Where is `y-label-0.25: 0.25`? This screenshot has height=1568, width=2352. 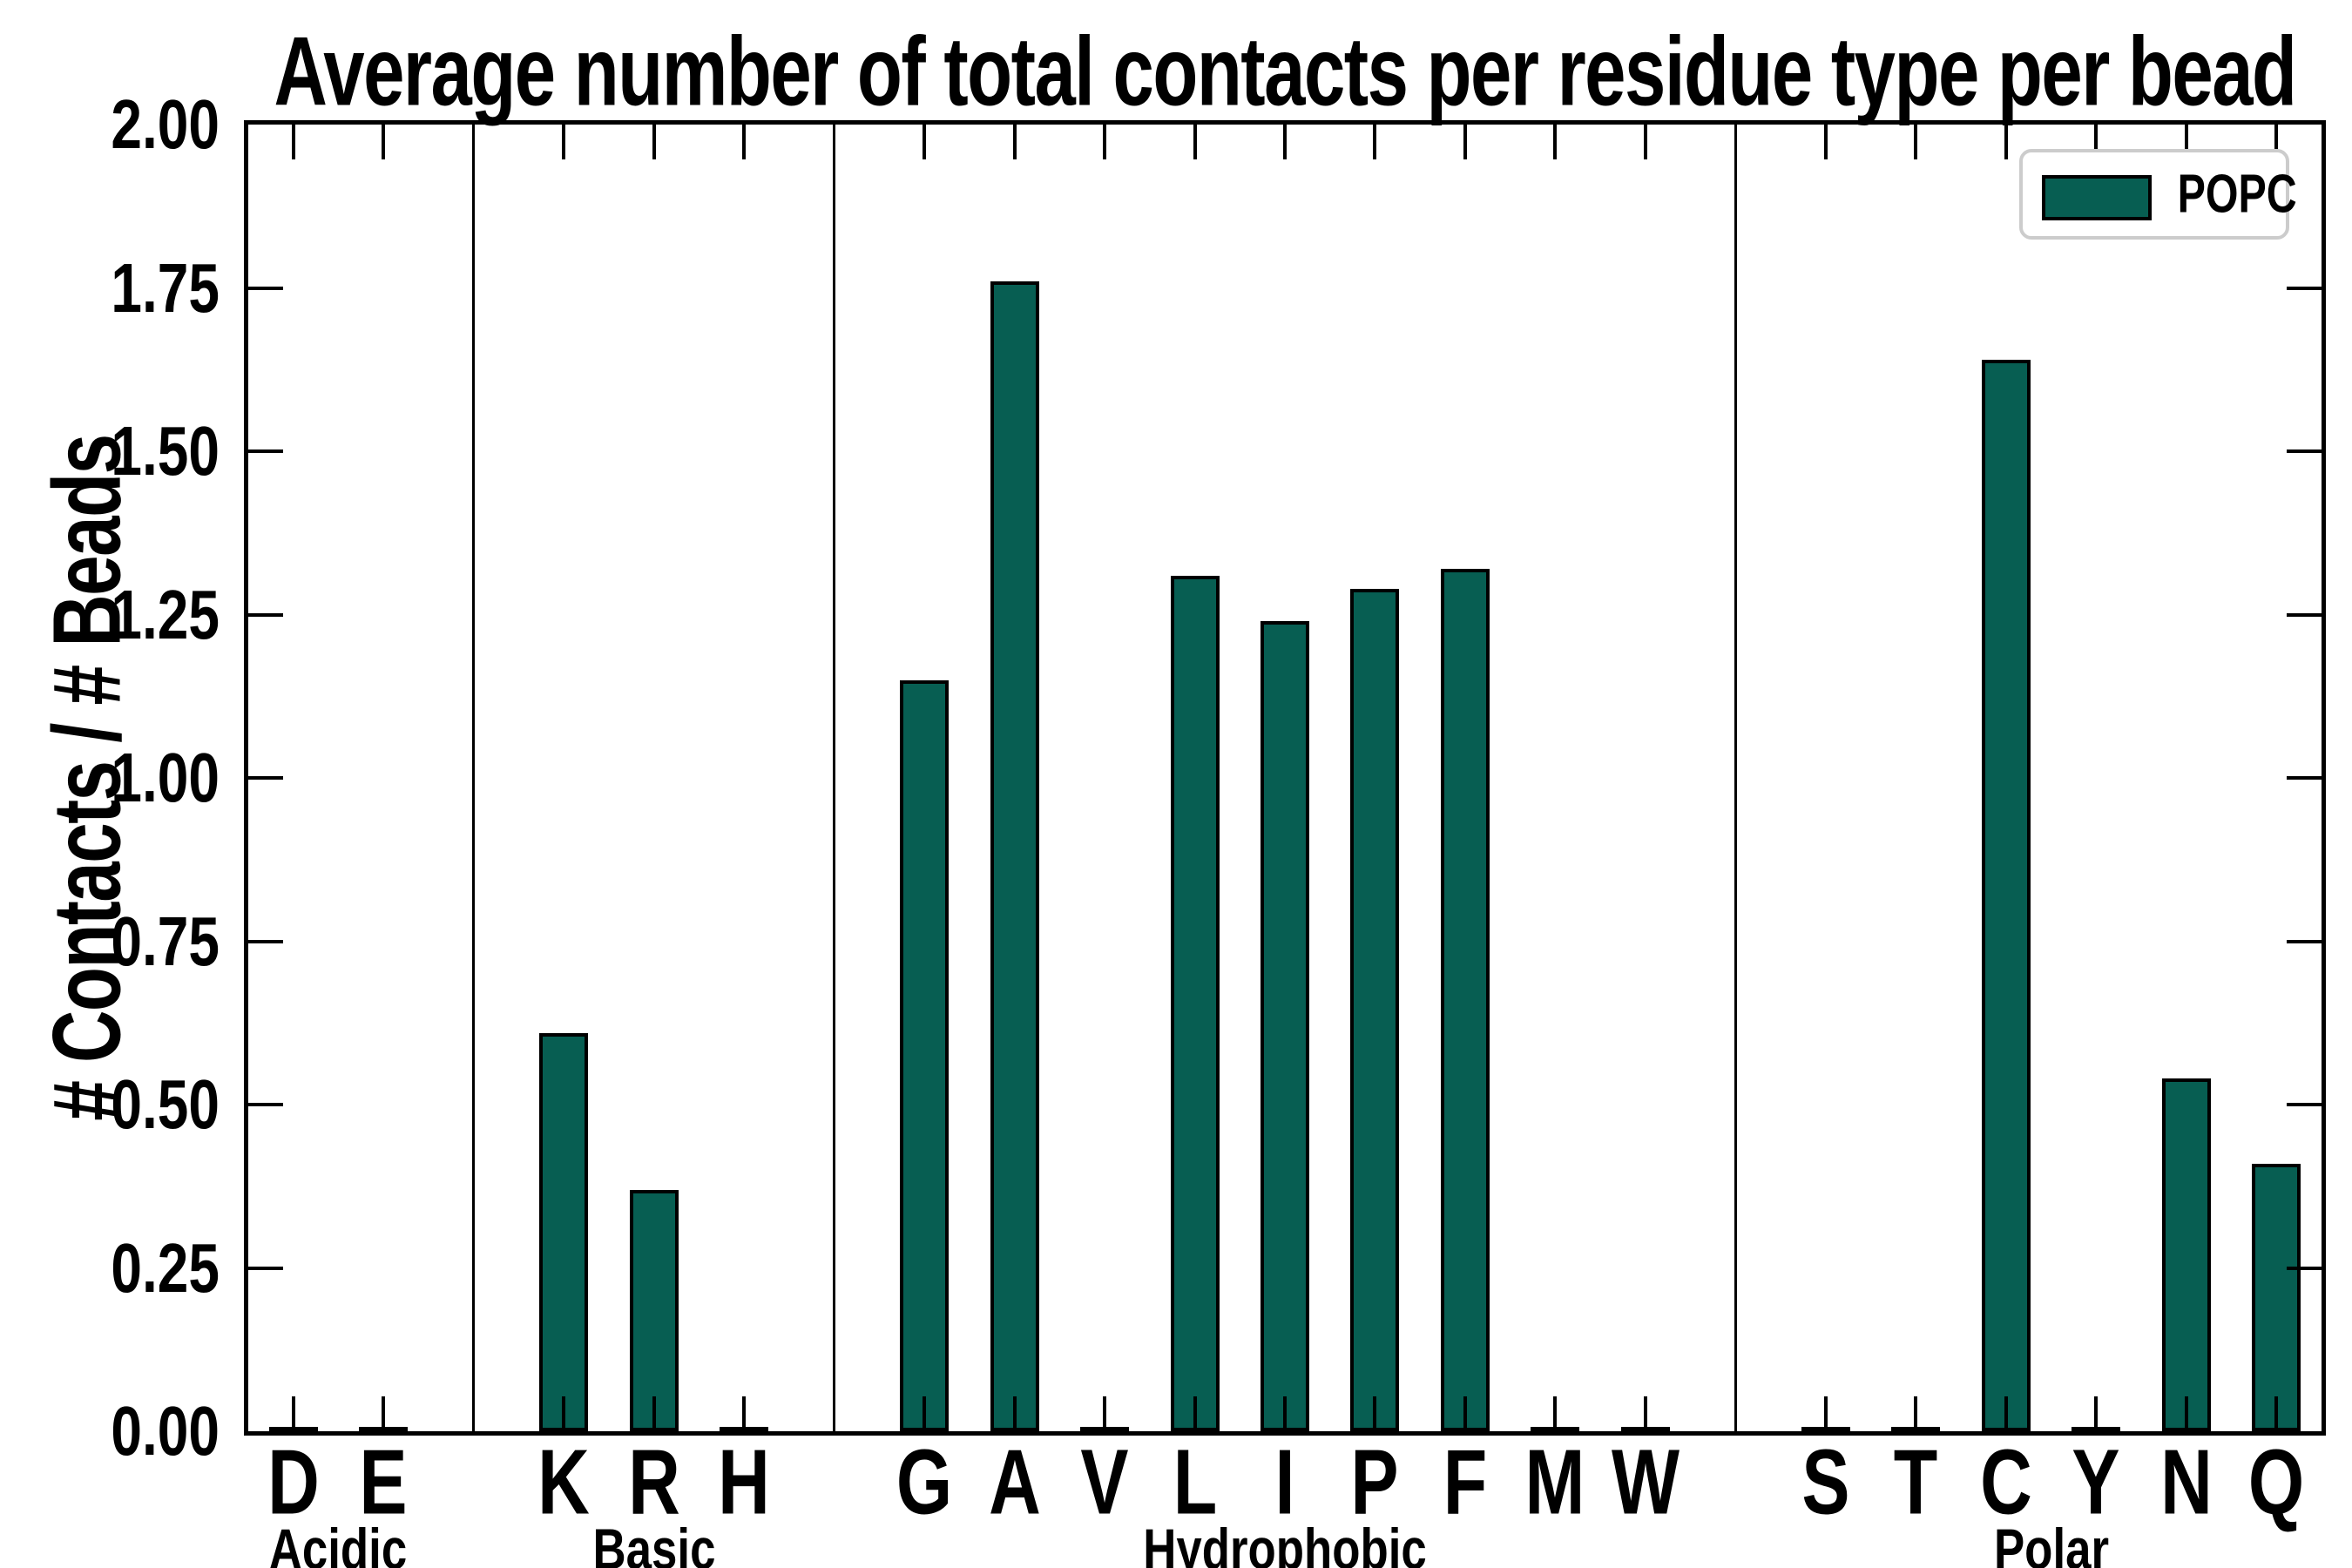 y-label-0.25: 0.25 is located at coordinates (166, 1267).